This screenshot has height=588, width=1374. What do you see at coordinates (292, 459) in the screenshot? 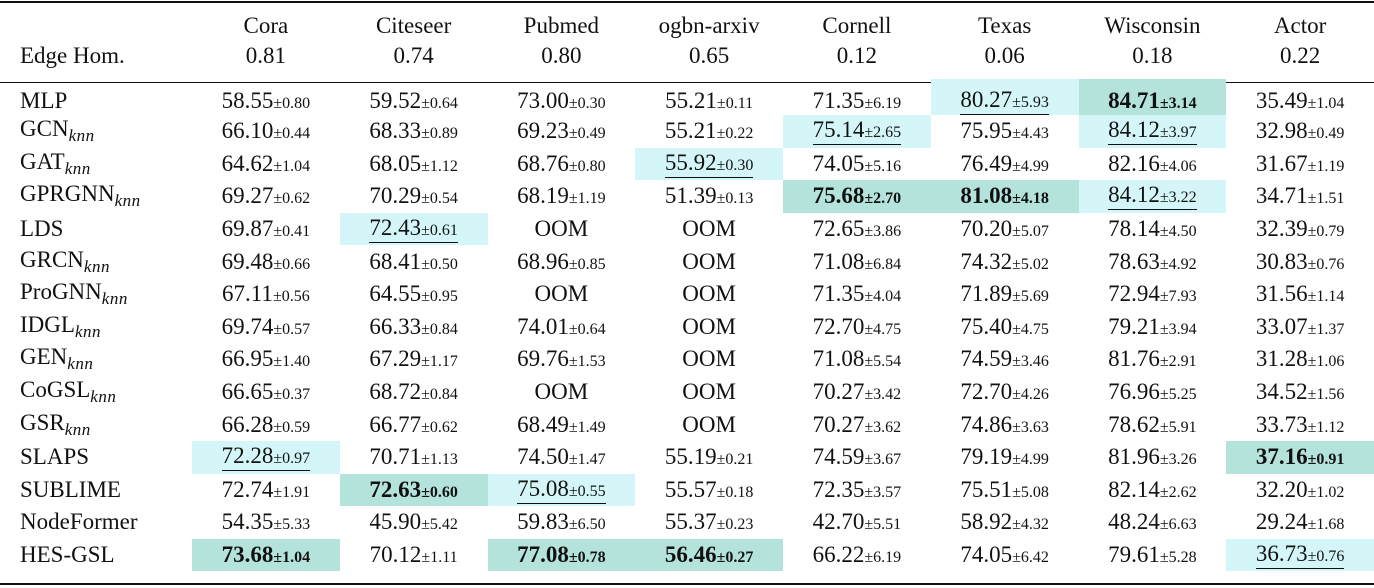
I see `std-value: ±0.97` at bounding box center [292, 459].